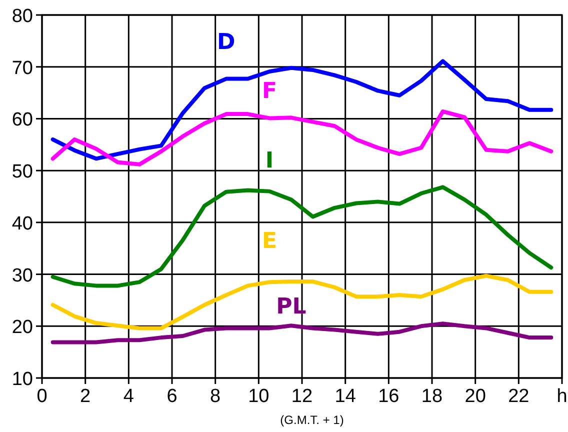 The height and width of the screenshot is (432, 568). What do you see at coordinates (312, 420) in the screenshot?
I see `text: (G.M.T. + 1)` at bounding box center [312, 420].